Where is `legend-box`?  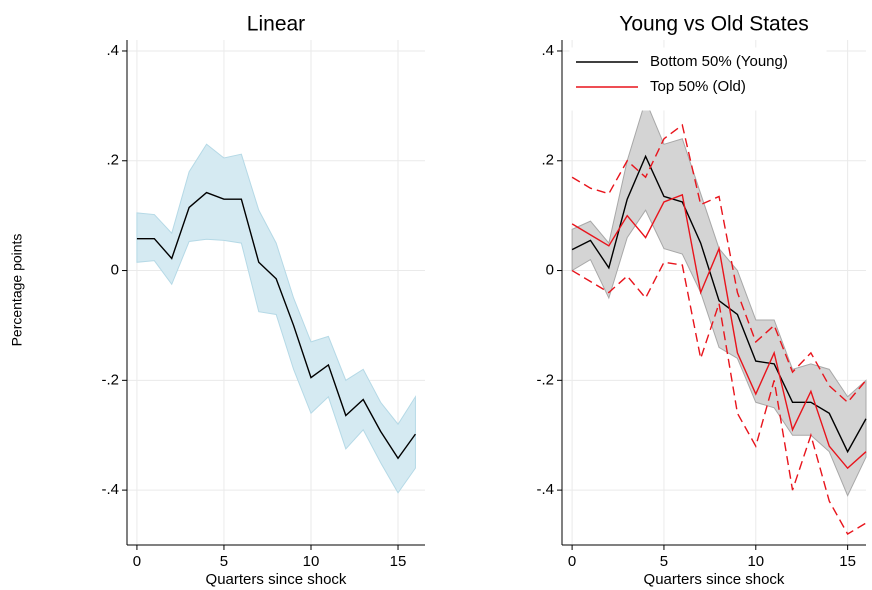 legend-box is located at coordinates (698, 79).